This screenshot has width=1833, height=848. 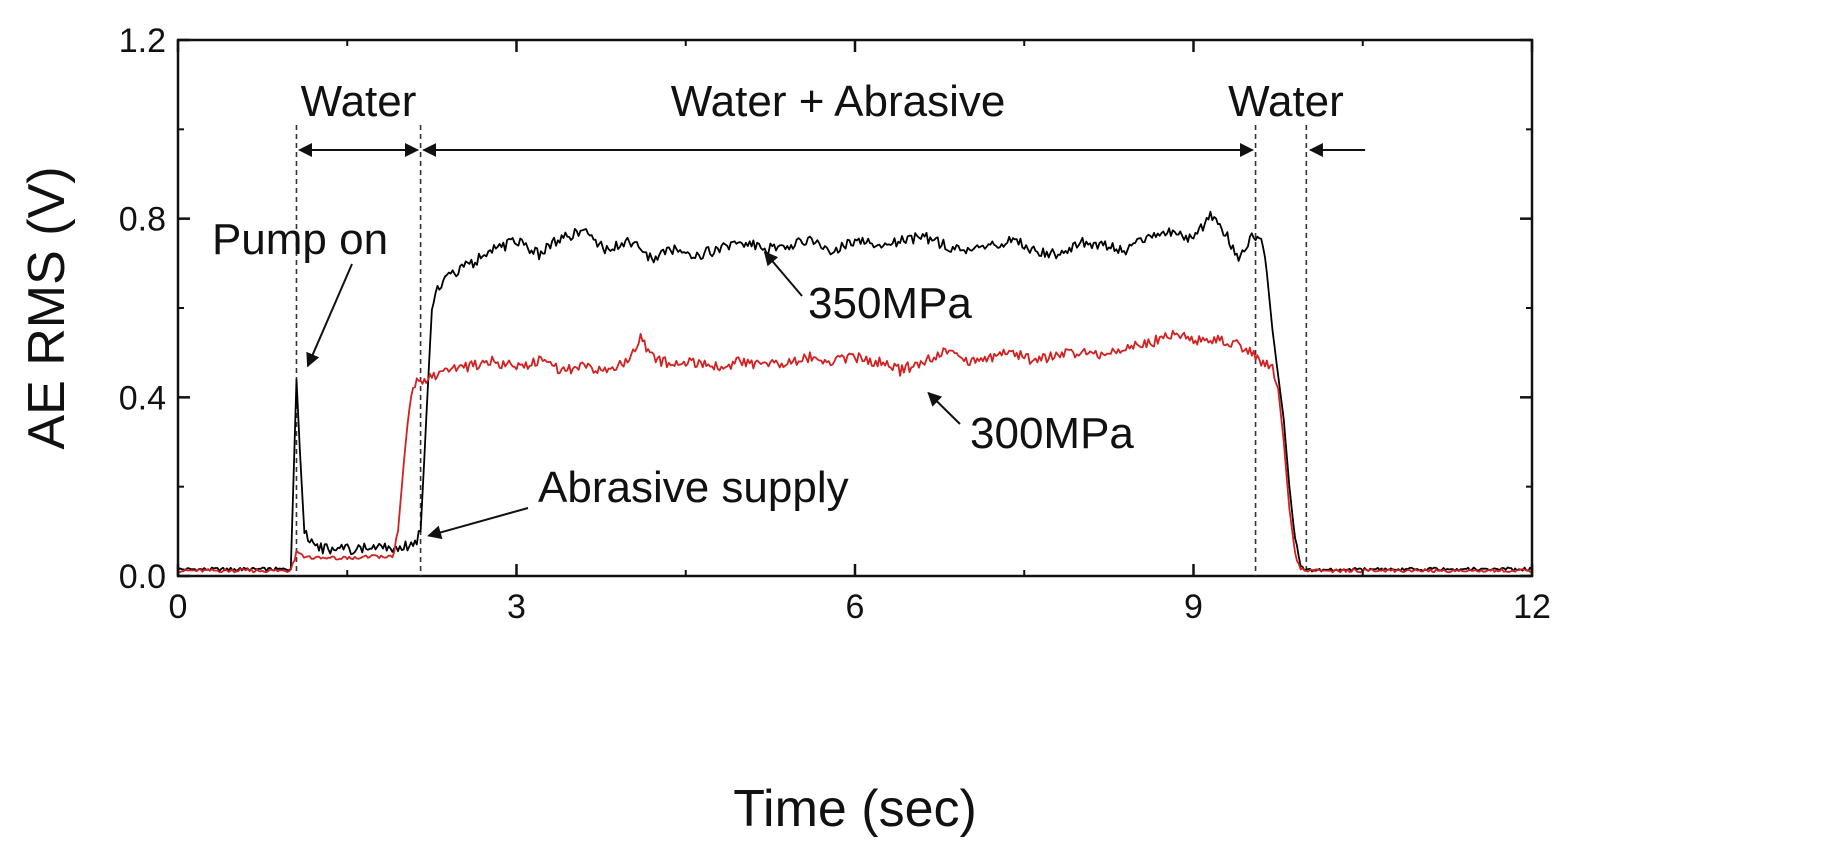 I want to click on annotation-label: 300MPa, so click(x=1052, y=433).